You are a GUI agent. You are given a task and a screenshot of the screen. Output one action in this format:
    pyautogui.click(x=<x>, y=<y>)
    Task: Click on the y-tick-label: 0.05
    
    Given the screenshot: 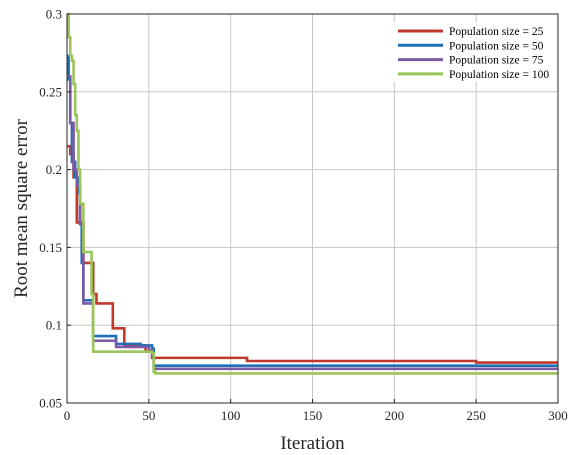 What is the action you would take?
    pyautogui.click(x=50, y=403)
    